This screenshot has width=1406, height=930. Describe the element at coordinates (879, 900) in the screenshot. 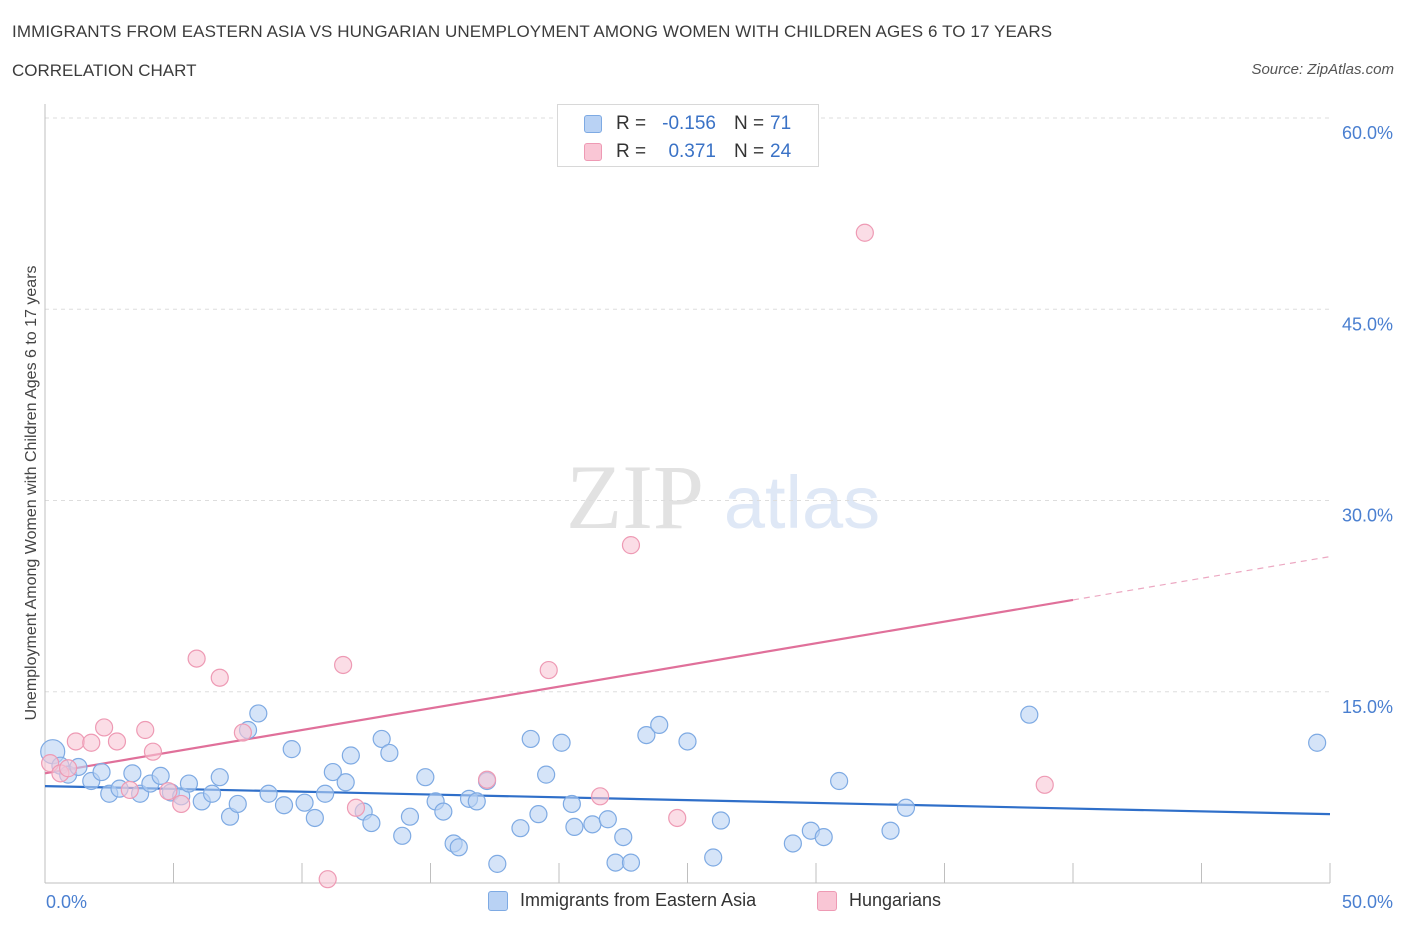

I see `series-legend-hungarians: Hungarians` at that location.